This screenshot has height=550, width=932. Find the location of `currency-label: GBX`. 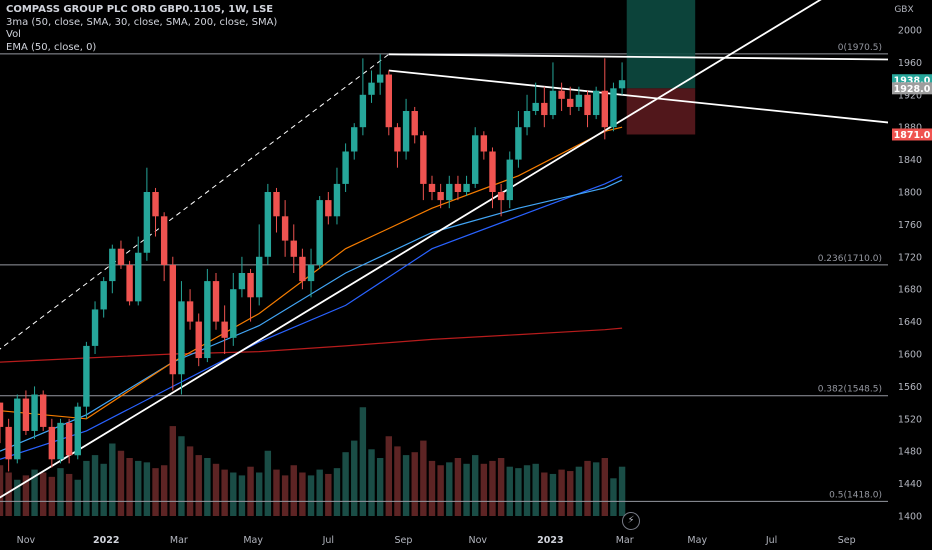

currency-label: GBX is located at coordinates (903, 10).